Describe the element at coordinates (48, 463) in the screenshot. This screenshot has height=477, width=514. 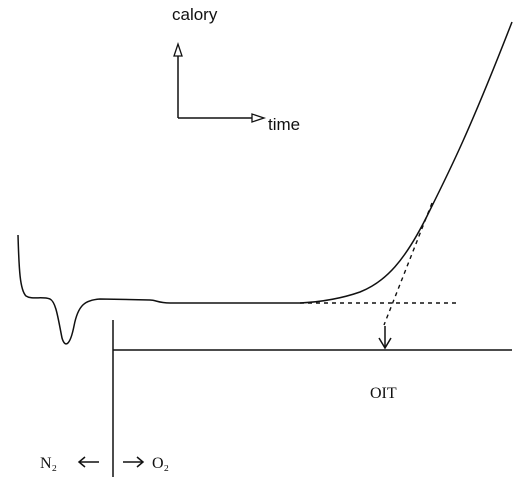
I see `left-gas-label: N₂` at that location.